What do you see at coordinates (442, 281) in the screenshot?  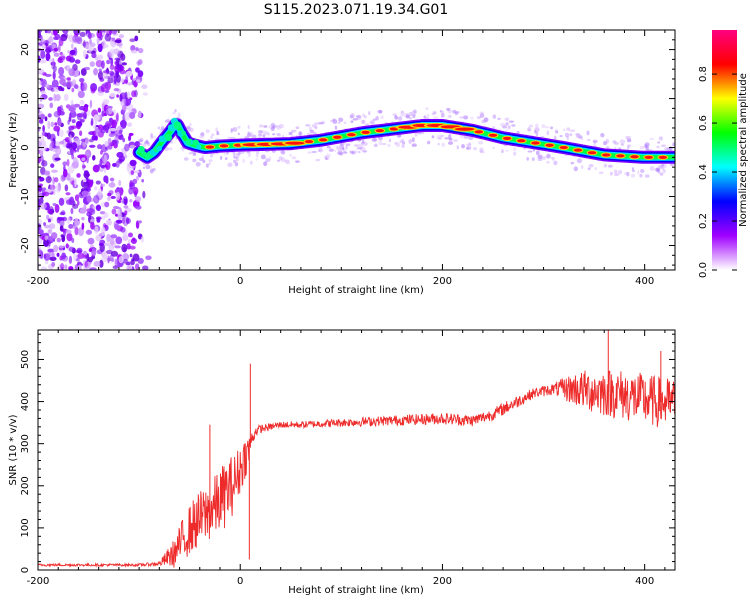 I see `spectrogram-xtick-label: 200` at bounding box center [442, 281].